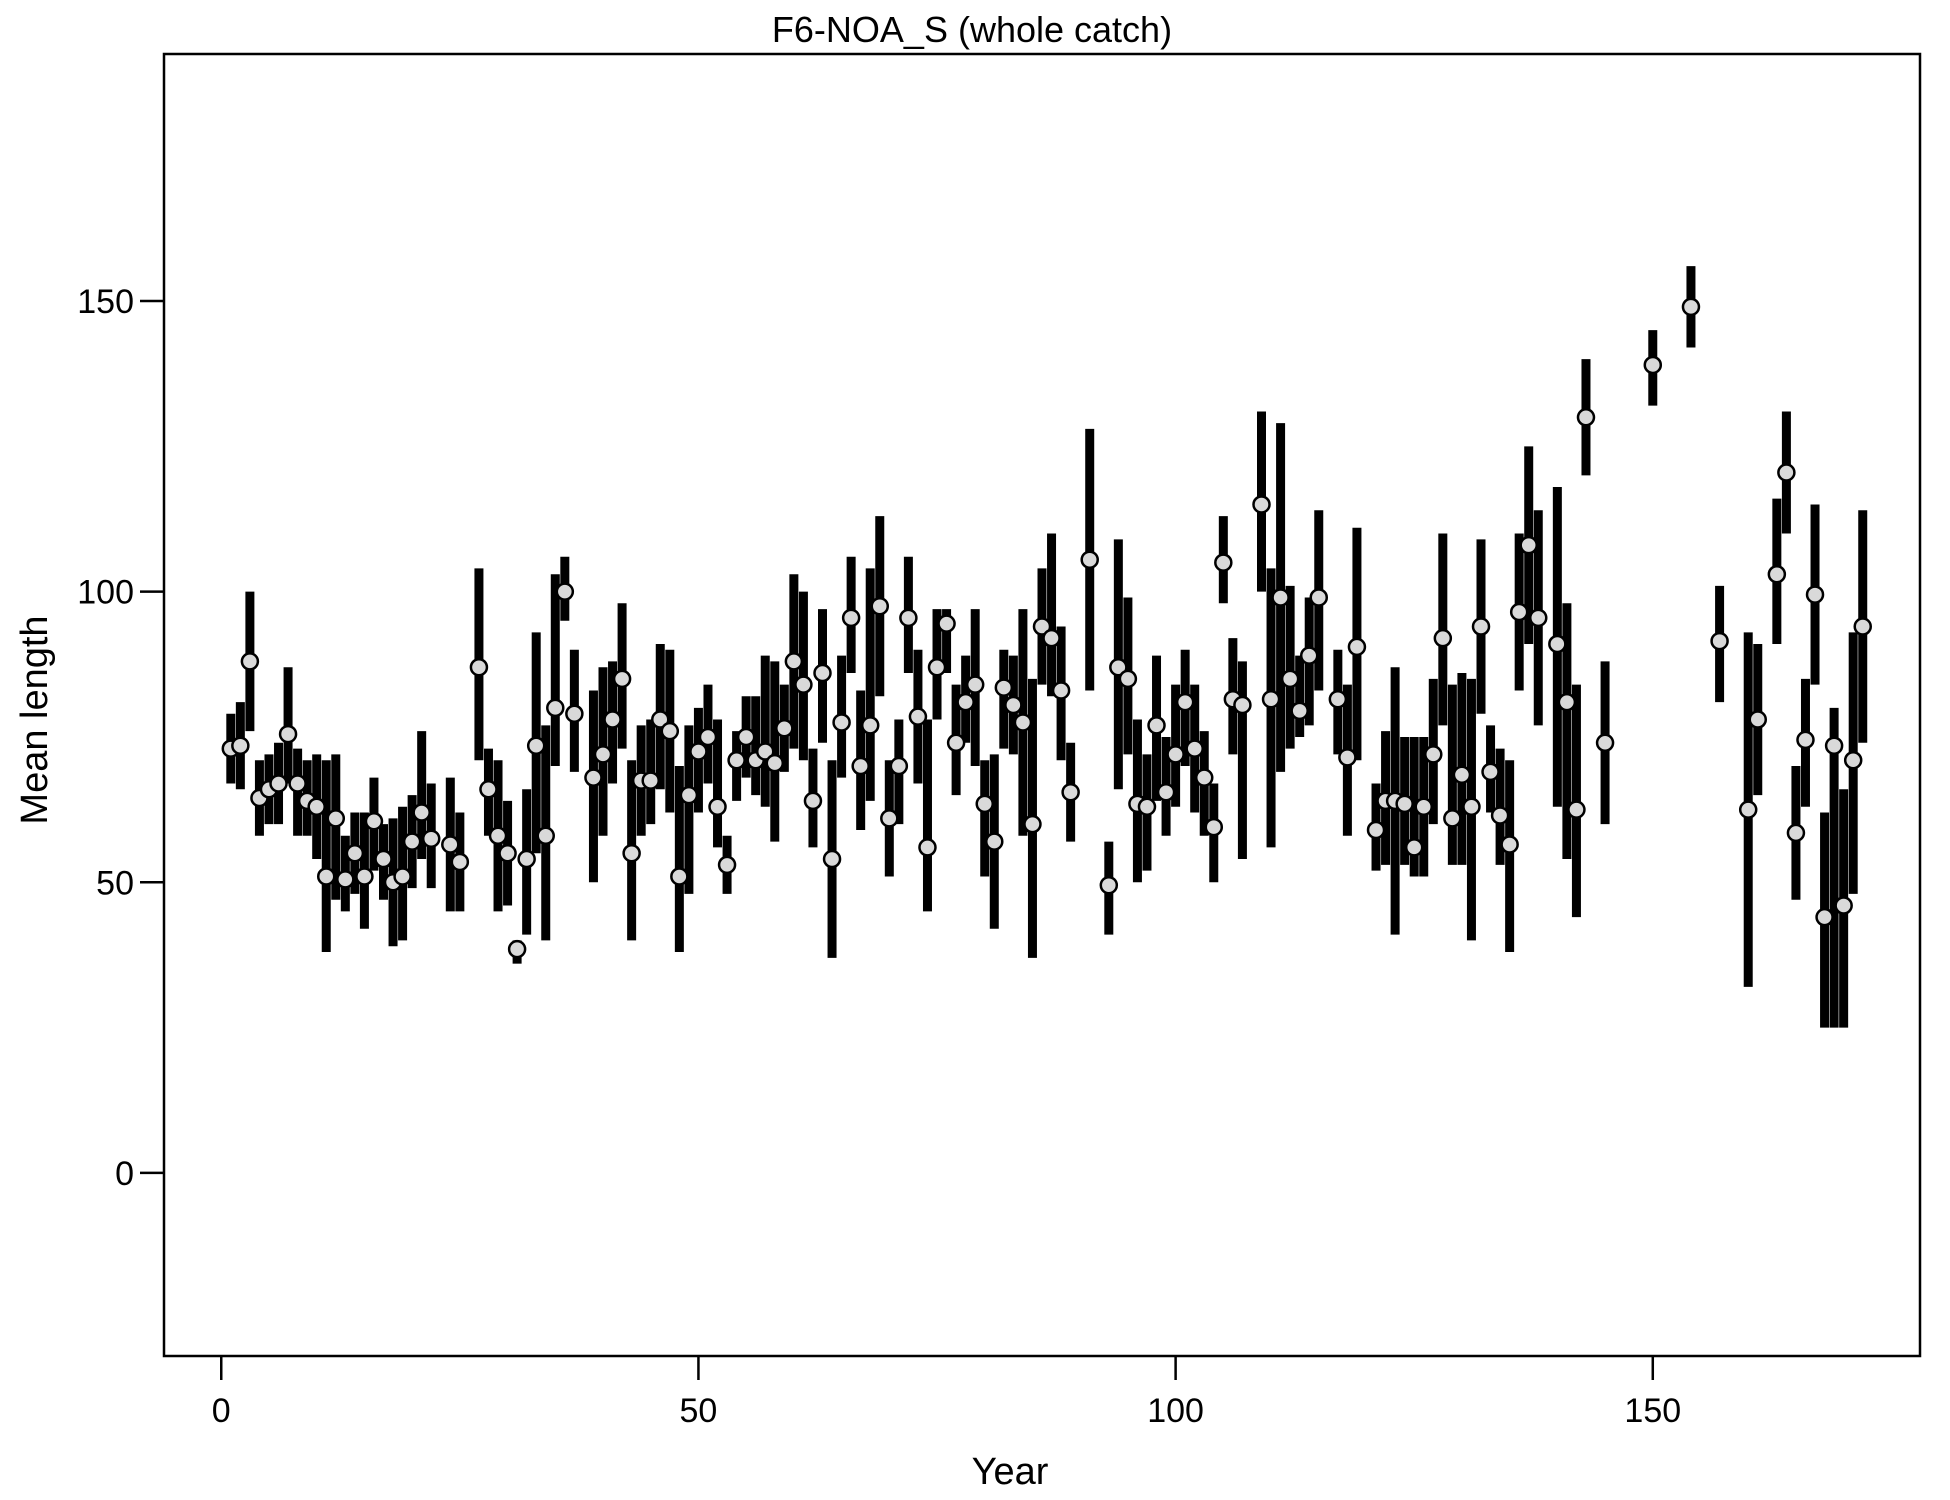  What do you see at coordinates (105, 302) in the screenshot?
I see `y-tick-label: 150` at bounding box center [105, 302].